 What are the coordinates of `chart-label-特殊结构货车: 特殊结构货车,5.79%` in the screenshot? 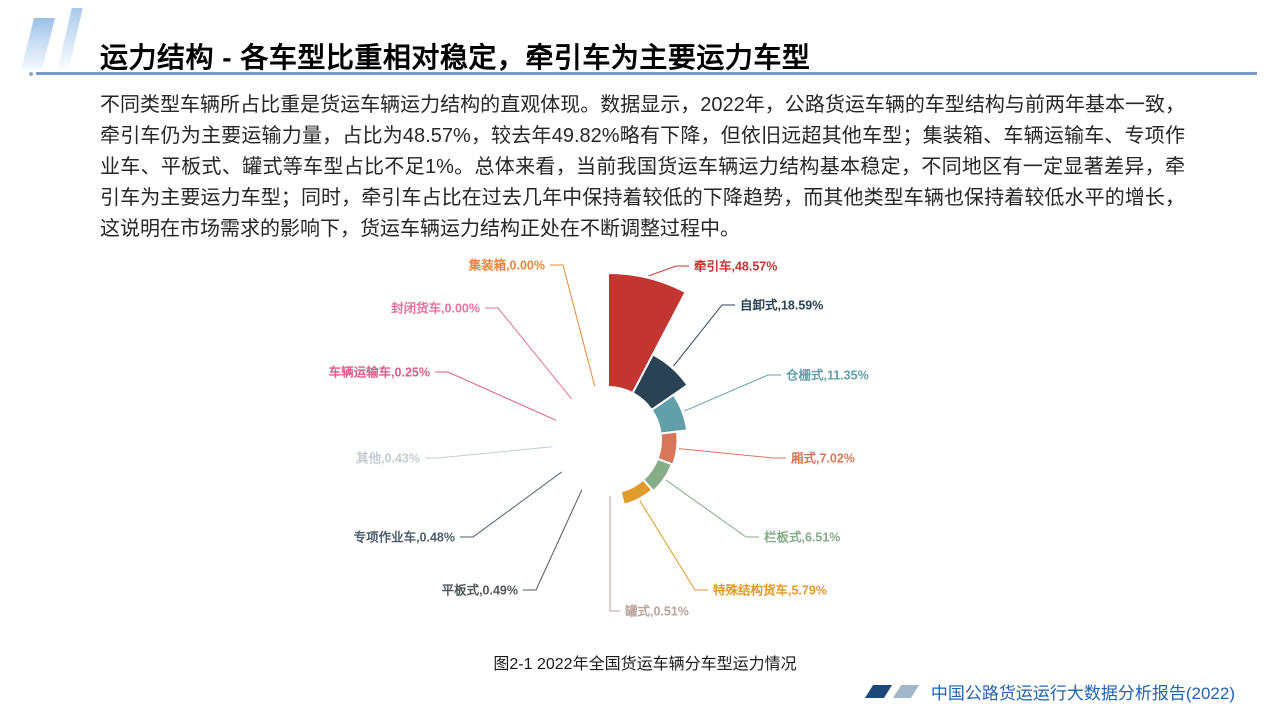 It's located at (770, 590).